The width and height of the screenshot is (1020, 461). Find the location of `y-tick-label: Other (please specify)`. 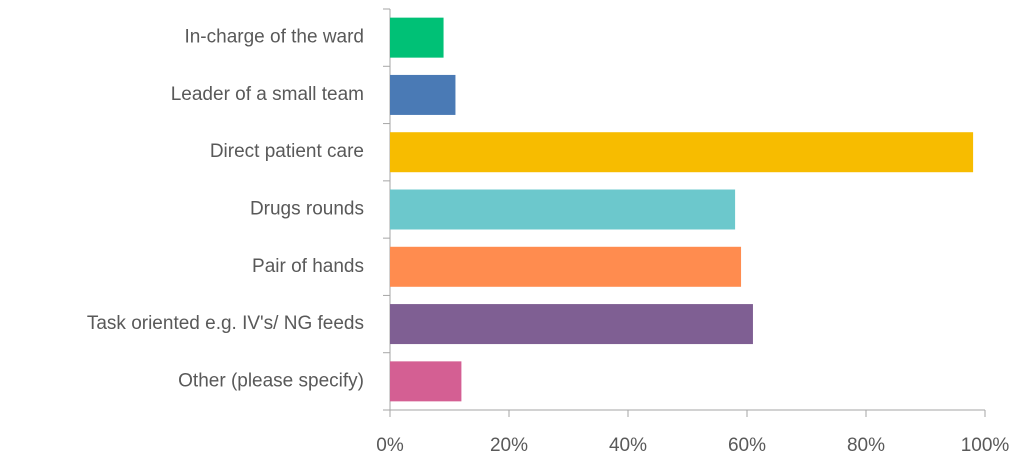

y-tick-label: Other (please specify) is located at coordinates (271, 380).